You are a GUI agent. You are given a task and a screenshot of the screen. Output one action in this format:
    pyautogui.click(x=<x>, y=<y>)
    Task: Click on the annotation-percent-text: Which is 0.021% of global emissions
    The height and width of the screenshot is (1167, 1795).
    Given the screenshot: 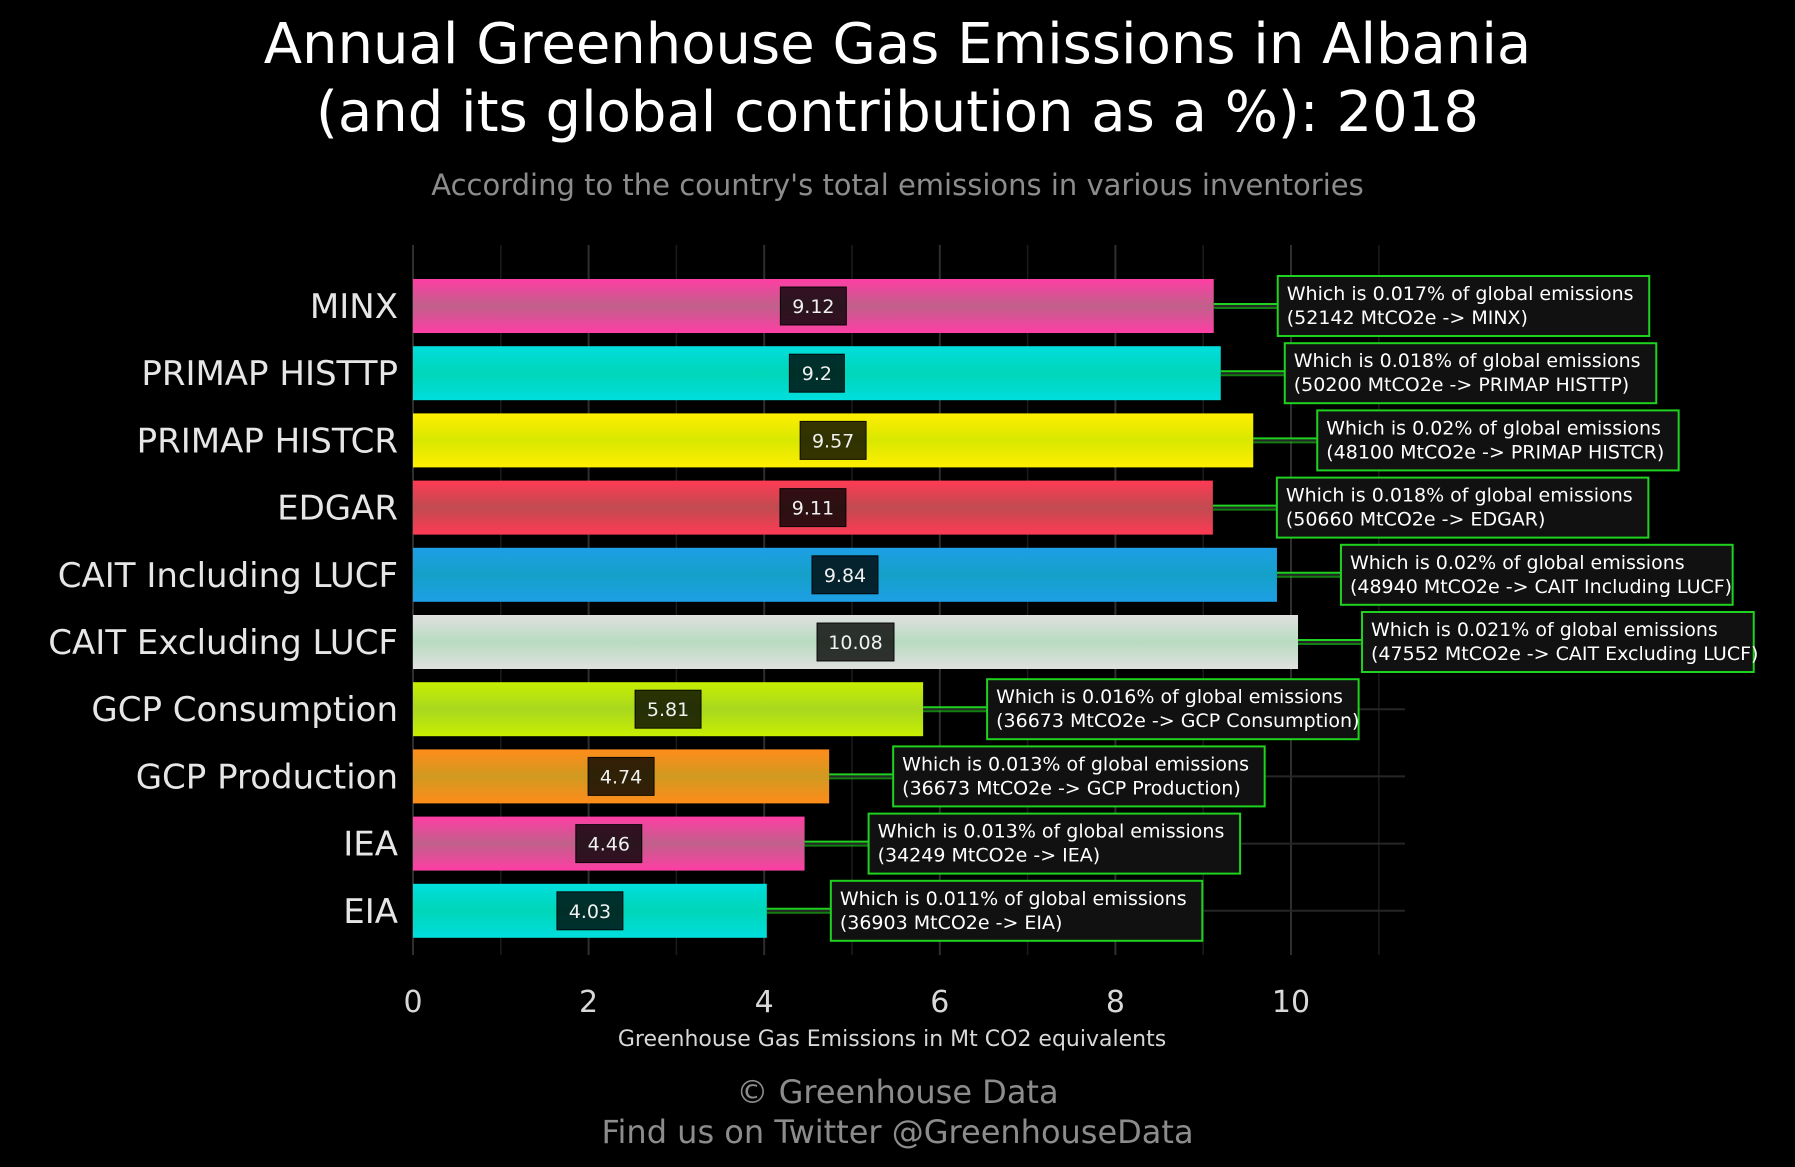 What is the action you would take?
    pyautogui.click(x=1544, y=630)
    